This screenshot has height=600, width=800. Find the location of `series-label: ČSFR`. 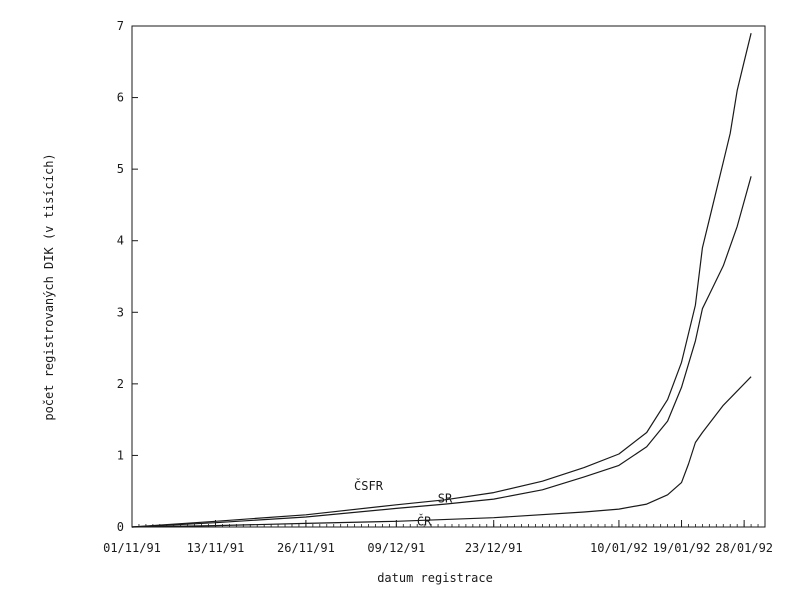

series-label: ČSFR is located at coordinates (369, 485).